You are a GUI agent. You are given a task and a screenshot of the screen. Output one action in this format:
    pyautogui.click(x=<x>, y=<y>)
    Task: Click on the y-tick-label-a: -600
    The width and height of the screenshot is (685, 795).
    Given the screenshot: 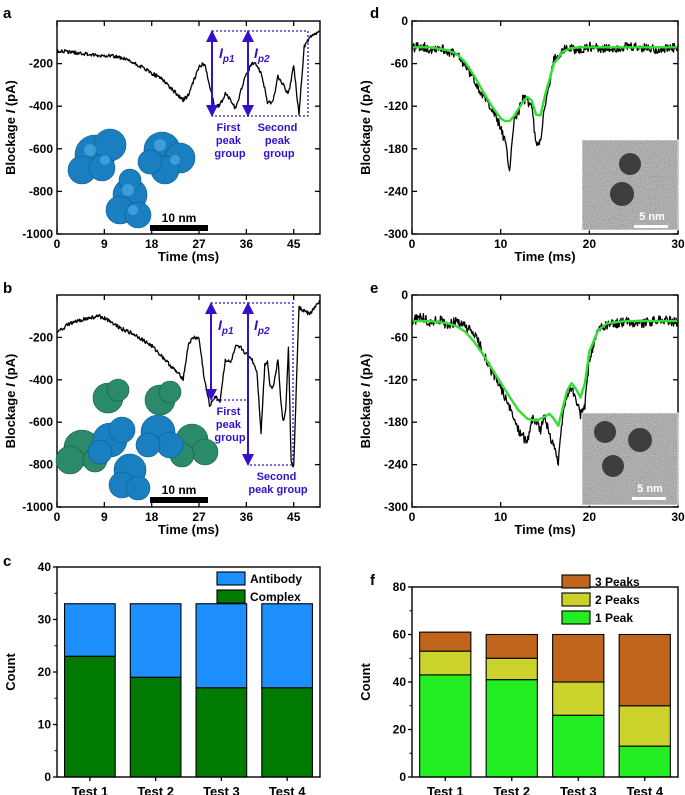 What is the action you would take?
    pyautogui.click(x=41, y=149)
    